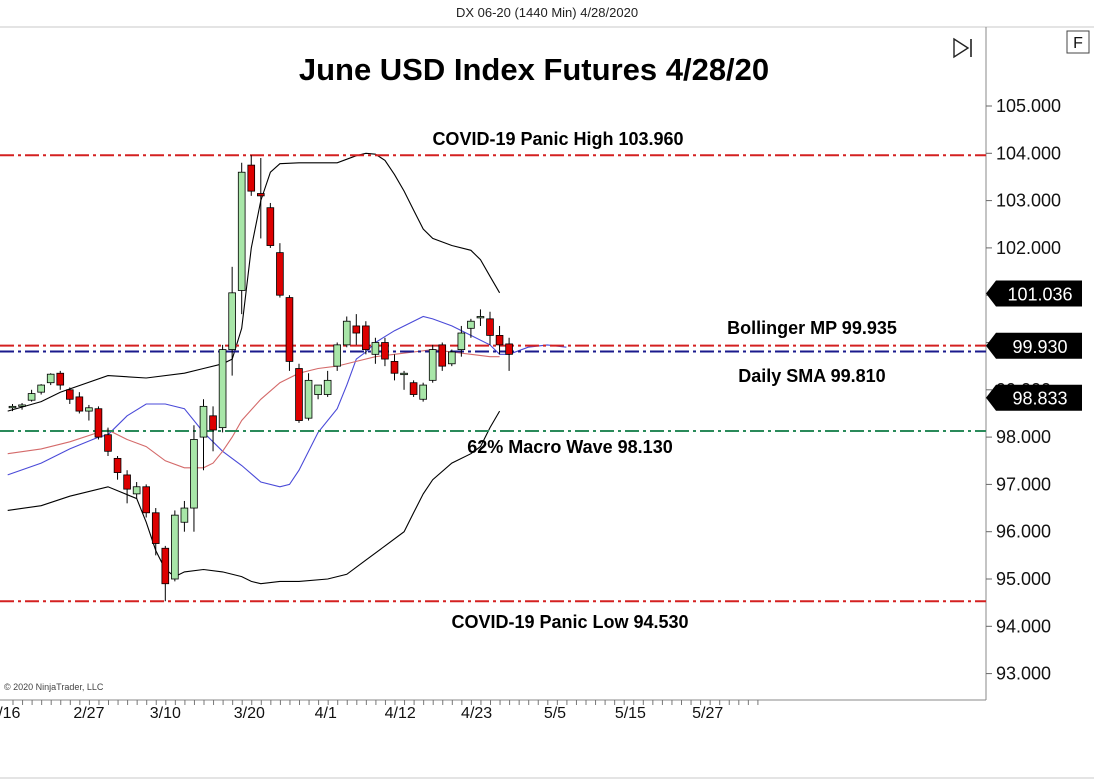 Image resolution: width=1094 pixels, height=780 pixels. I want to click on panel-toggle-button: F, so click(1078, 42).